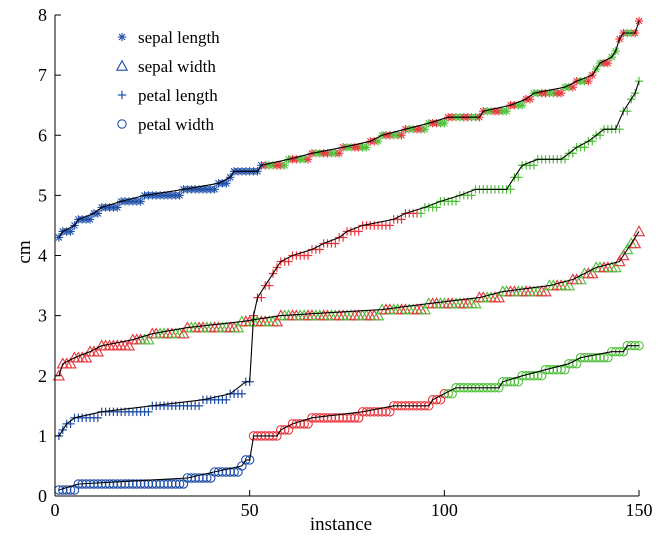 The image size is (662, 542). I want to click on y-tick-label: 6, so click(42, 135).